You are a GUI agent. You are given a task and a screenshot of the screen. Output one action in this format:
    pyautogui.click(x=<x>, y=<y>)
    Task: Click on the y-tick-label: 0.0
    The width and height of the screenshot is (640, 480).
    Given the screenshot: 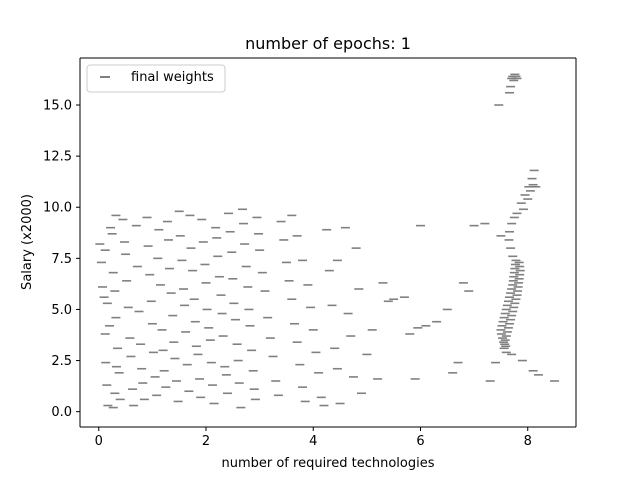 What is the action you would take?
    pyautogui.click(x=61, y=412)
    